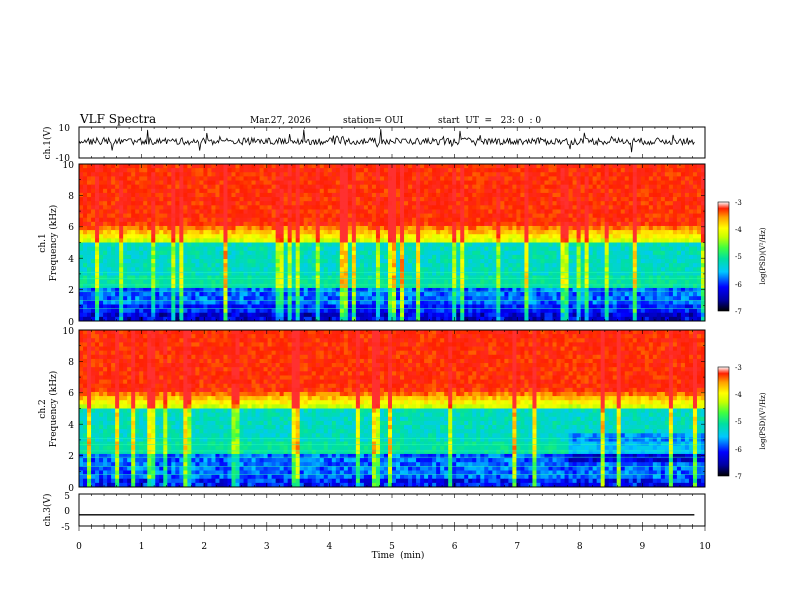 This screenshot has height=612, width=792. What do you see at coordinates (267, 547) in the screenshot?
I see `x-tick-label-3: 3` at bounding box center [267, 547].